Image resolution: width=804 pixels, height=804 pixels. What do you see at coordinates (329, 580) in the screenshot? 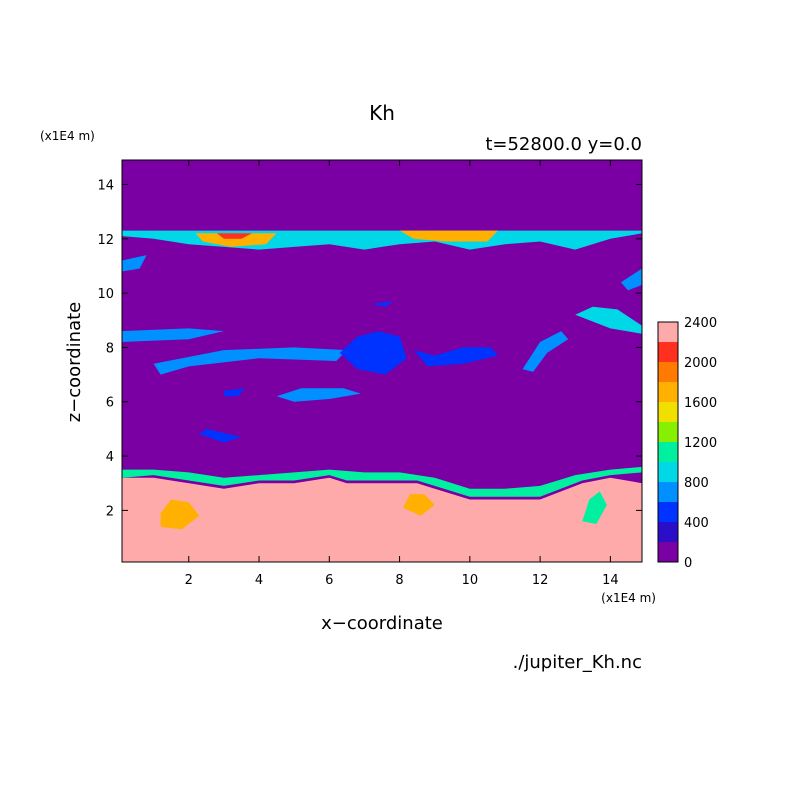
I see `x-tick-label: 6` at bounding box center [329, 580].